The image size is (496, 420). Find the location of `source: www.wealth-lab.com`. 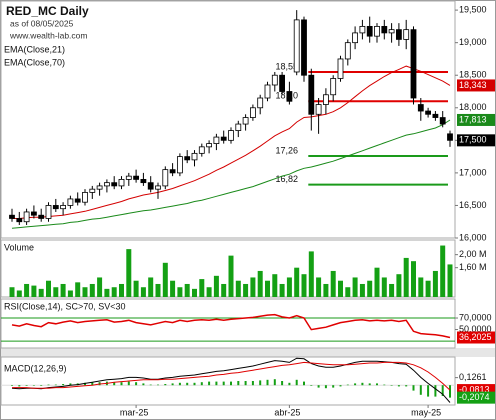

source: www.wealth-lab.com is located at coordinates (48, 35).